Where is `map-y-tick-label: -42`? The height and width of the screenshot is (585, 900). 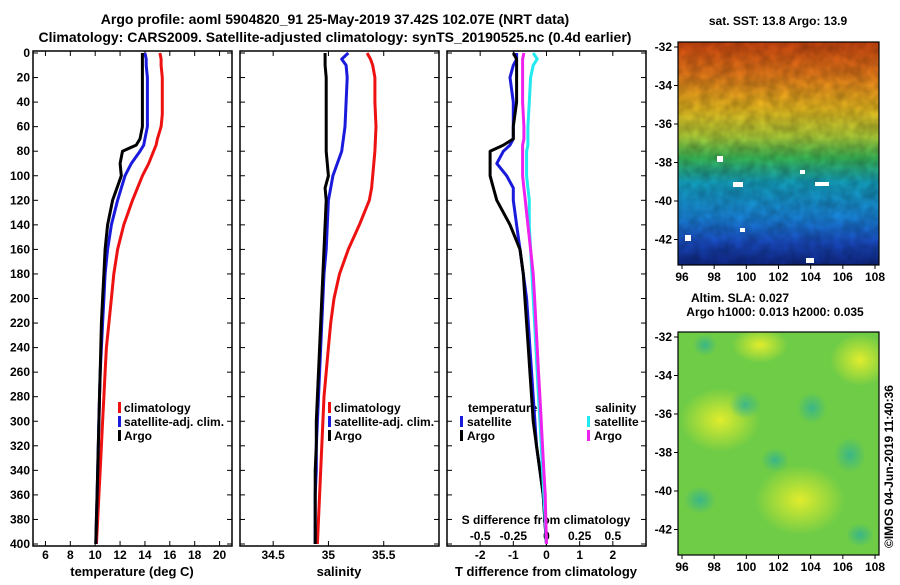 map-y-tick-label: -42 is located at coordinates (664, 530).